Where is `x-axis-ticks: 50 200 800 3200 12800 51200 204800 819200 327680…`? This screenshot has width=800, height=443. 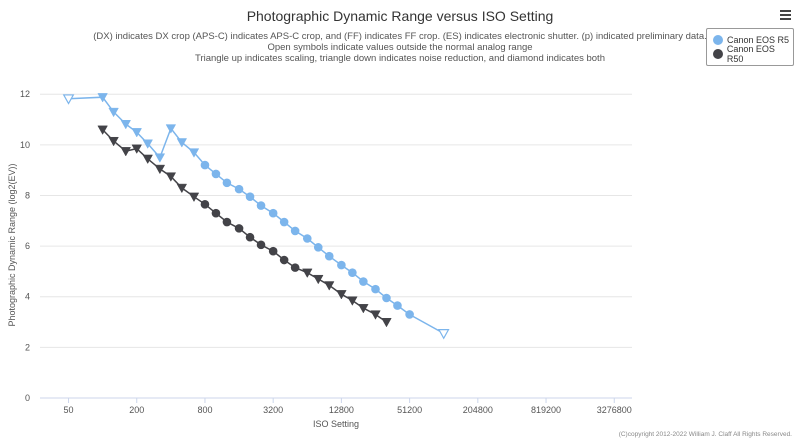
x-axis-ticks: 50 200 800 3200 12800 51200 204800 819200 327680… is located at coordinates (348, 410).